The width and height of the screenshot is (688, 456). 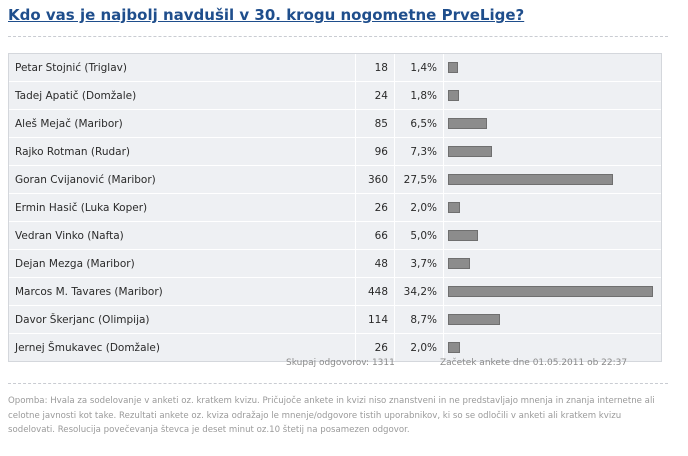 What do you see at coordinates (375, 123) in the screenshot?
I see `vote-count: 85` at bounding box center [375, 123].